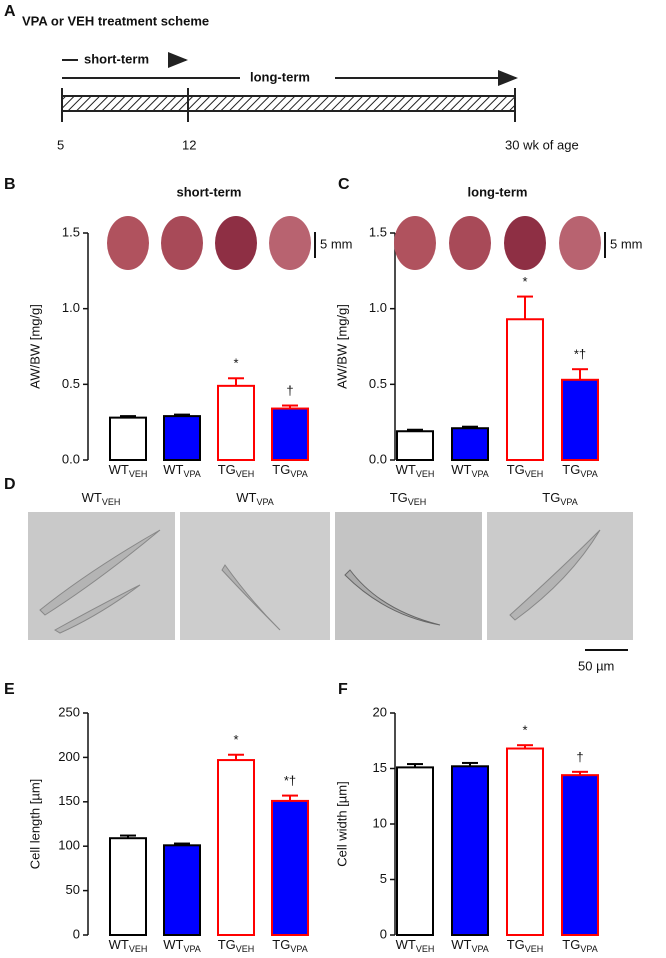 The image size is (666, 958). What do you see at coordinates (69, 845) in the screenshot?
I see `y-tick-label: 100` at bounding box center [69, 845].